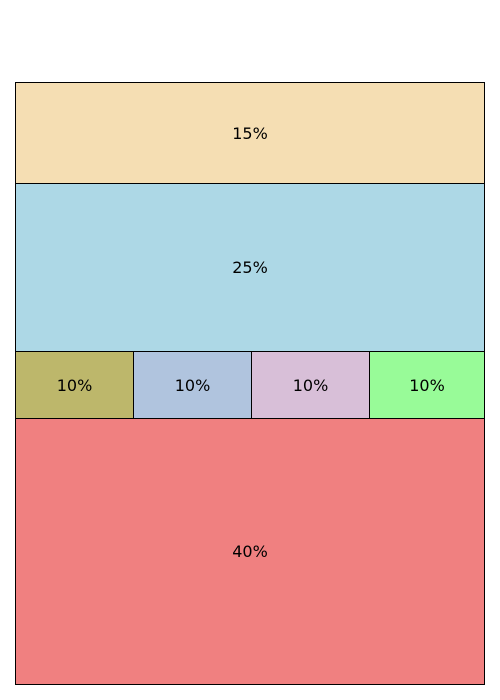 Image resolution: width=500 pixels, height=700 pixels. I want to click on treemap-cell-label: 15%, so click(250, 133).